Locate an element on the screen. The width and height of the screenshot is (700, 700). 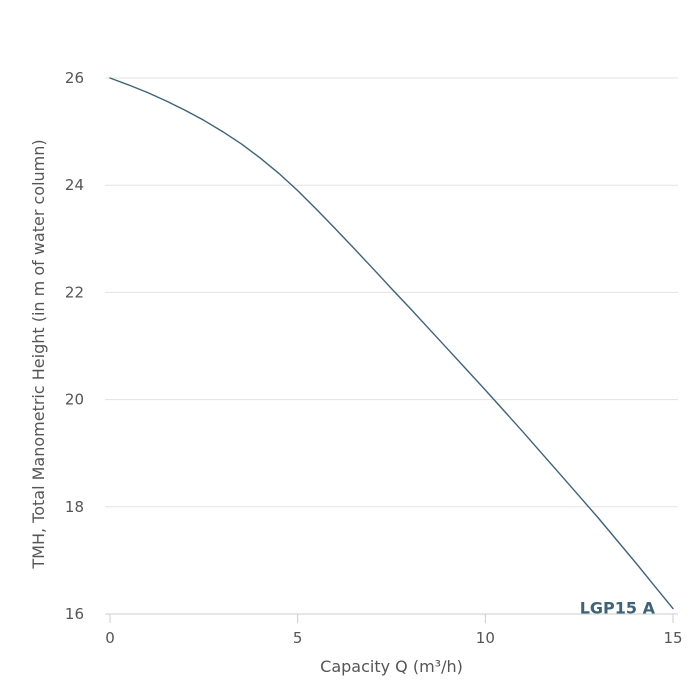
y-axis-ticks: 16 18 20 22 24 26 is located at coordinates (74, 346).